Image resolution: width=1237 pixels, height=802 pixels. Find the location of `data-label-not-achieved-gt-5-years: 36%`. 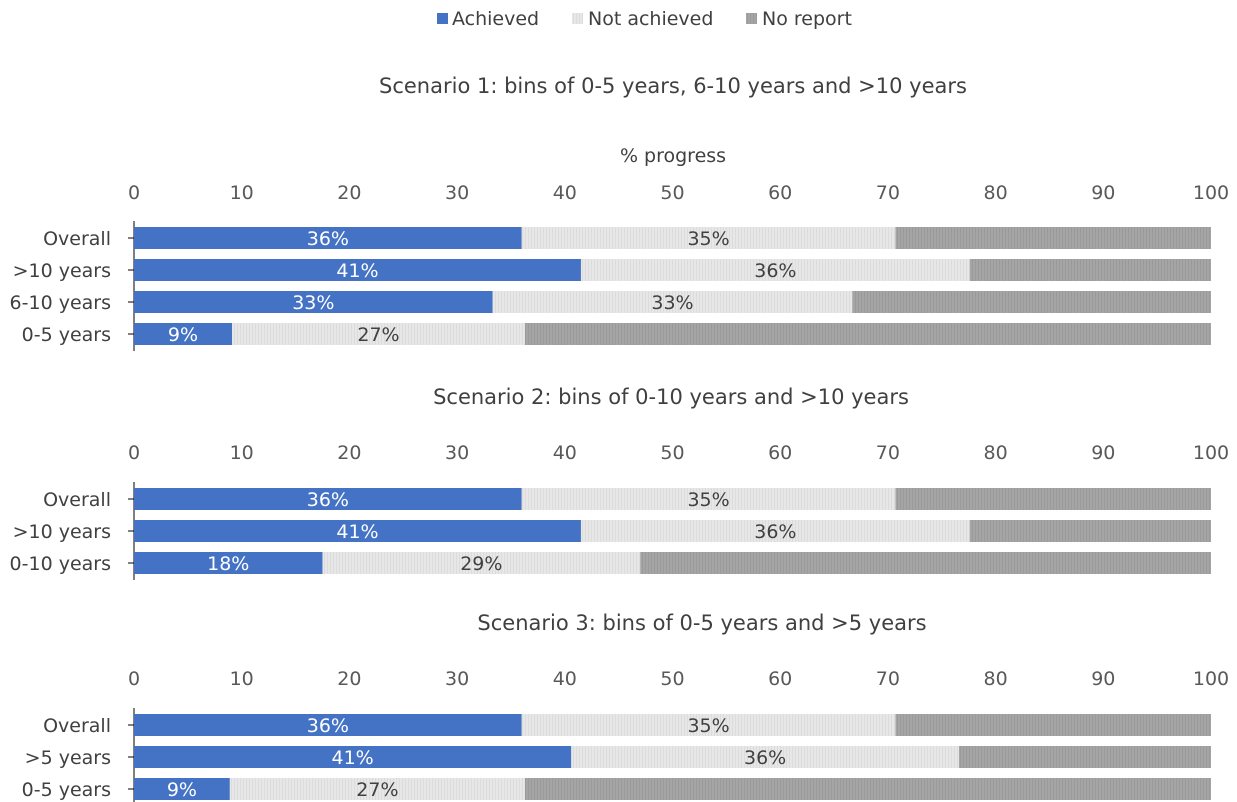

data-label-not-achieved-gt-5-years: 36% is located at coordinates (765, 758).